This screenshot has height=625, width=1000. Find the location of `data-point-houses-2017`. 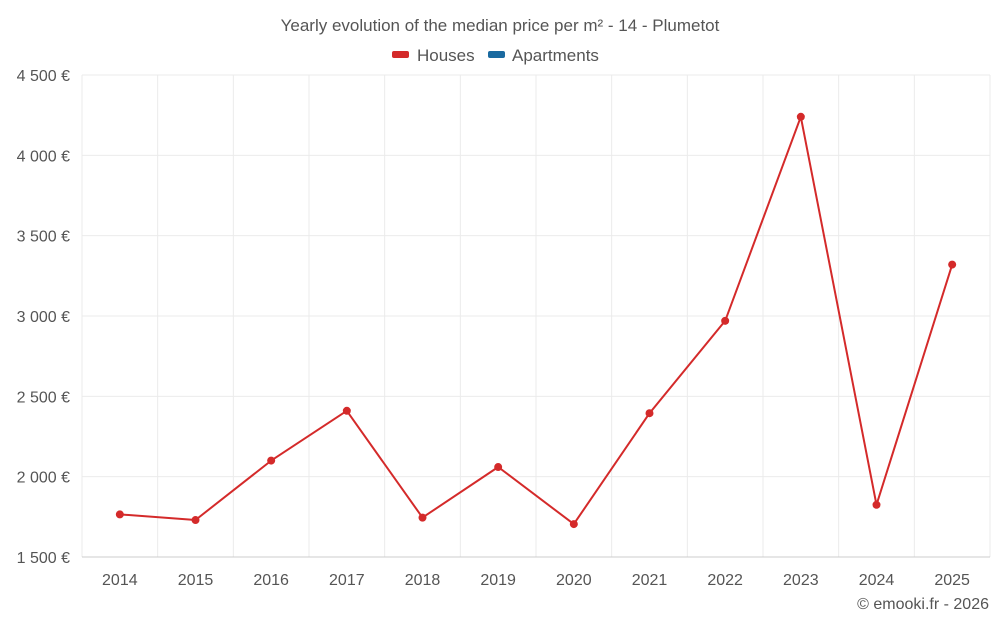

data-point-houses-2017 is located at coordinates (346, 410).